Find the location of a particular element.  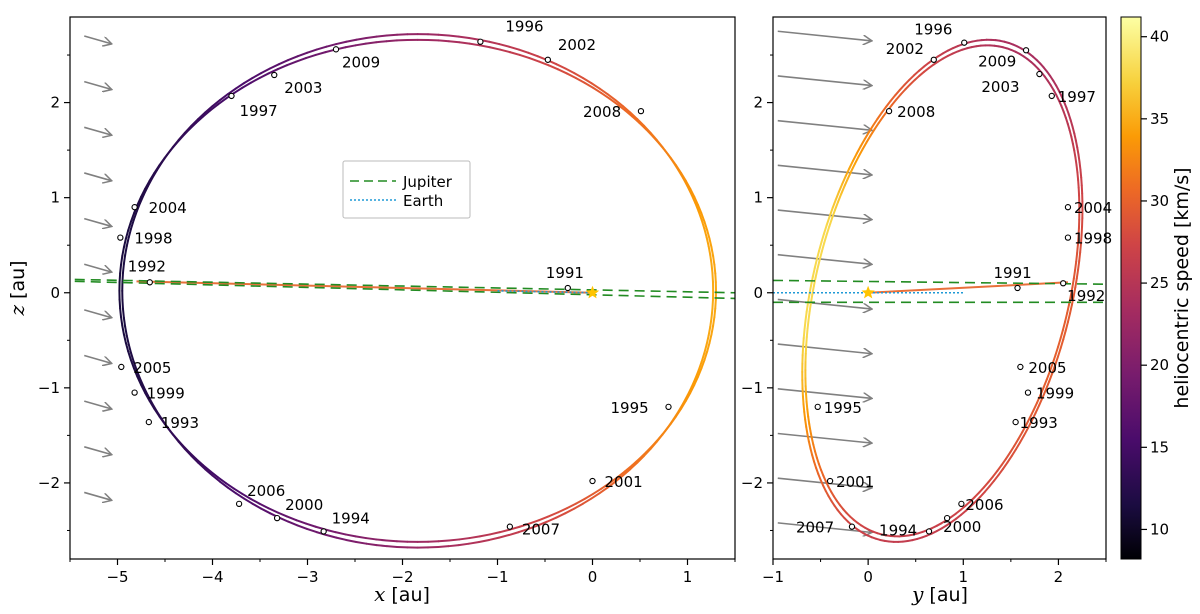

colorbar-tick-label: 40 is located at coordinates (1159, 37).